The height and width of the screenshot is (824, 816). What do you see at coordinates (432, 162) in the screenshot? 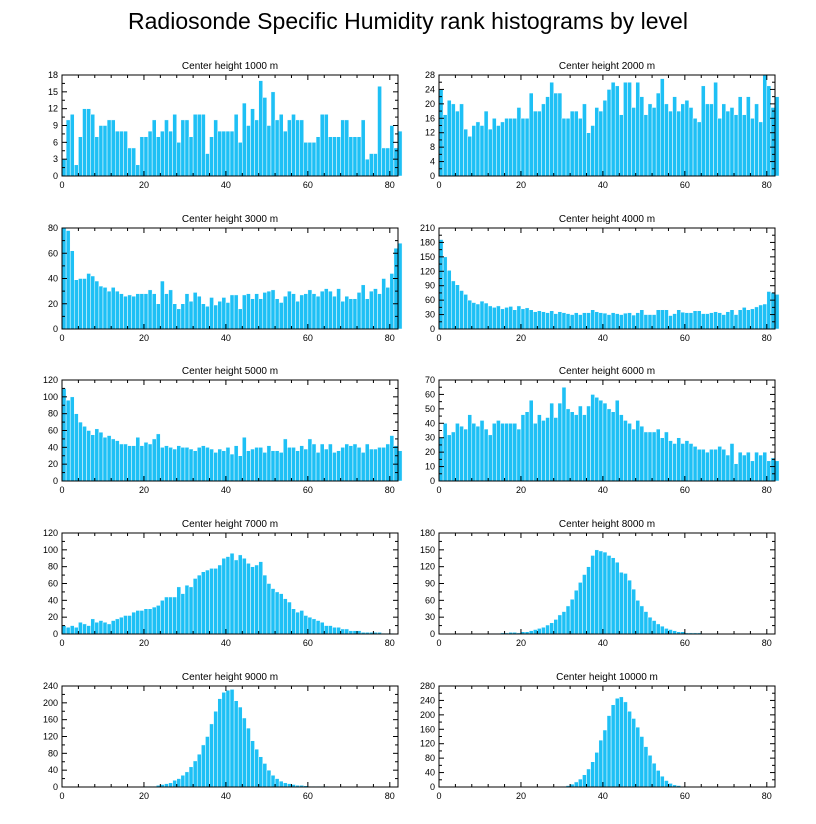
I see `y-tick-label: 4` at bounding box center [432, 162].